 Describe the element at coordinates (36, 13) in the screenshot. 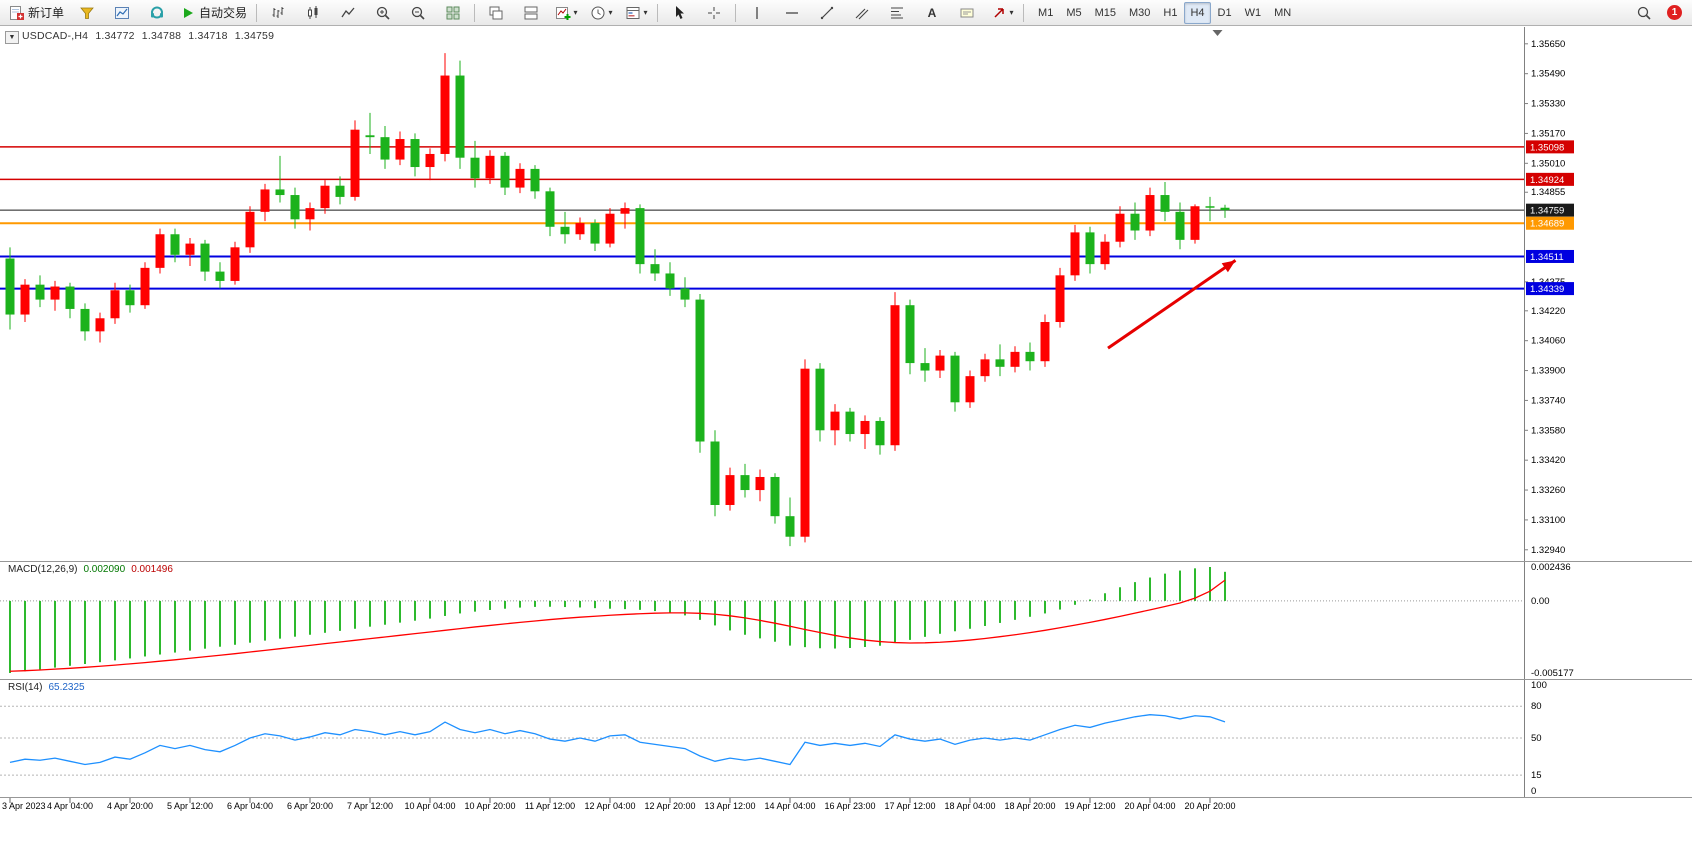

I see `new-order-button: 新订单` at that location.